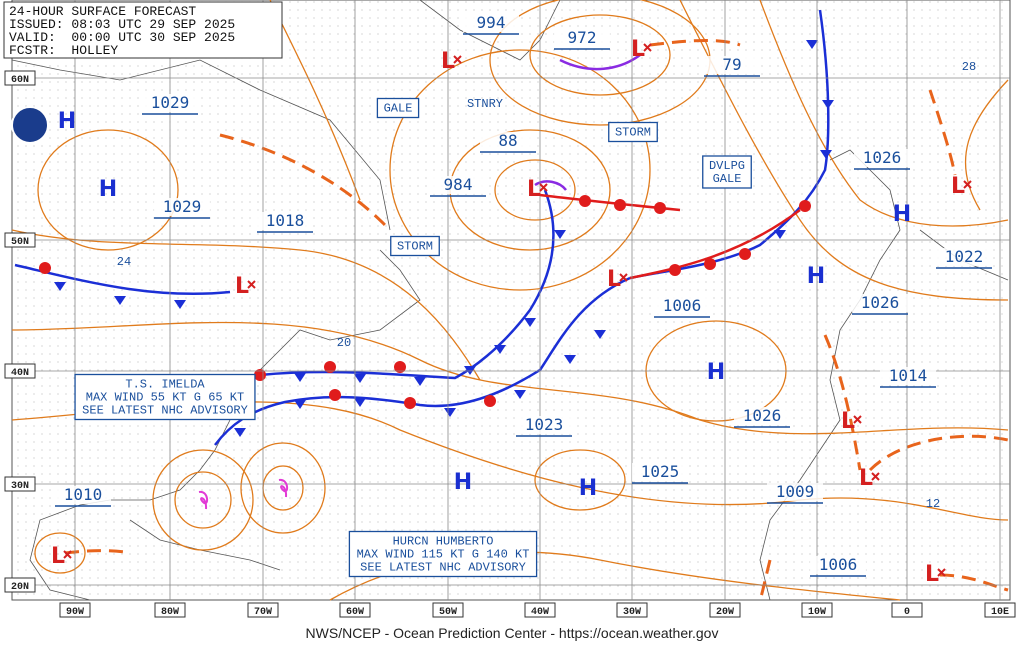  I want to click on pressure-label: 79, so click(731, 64).